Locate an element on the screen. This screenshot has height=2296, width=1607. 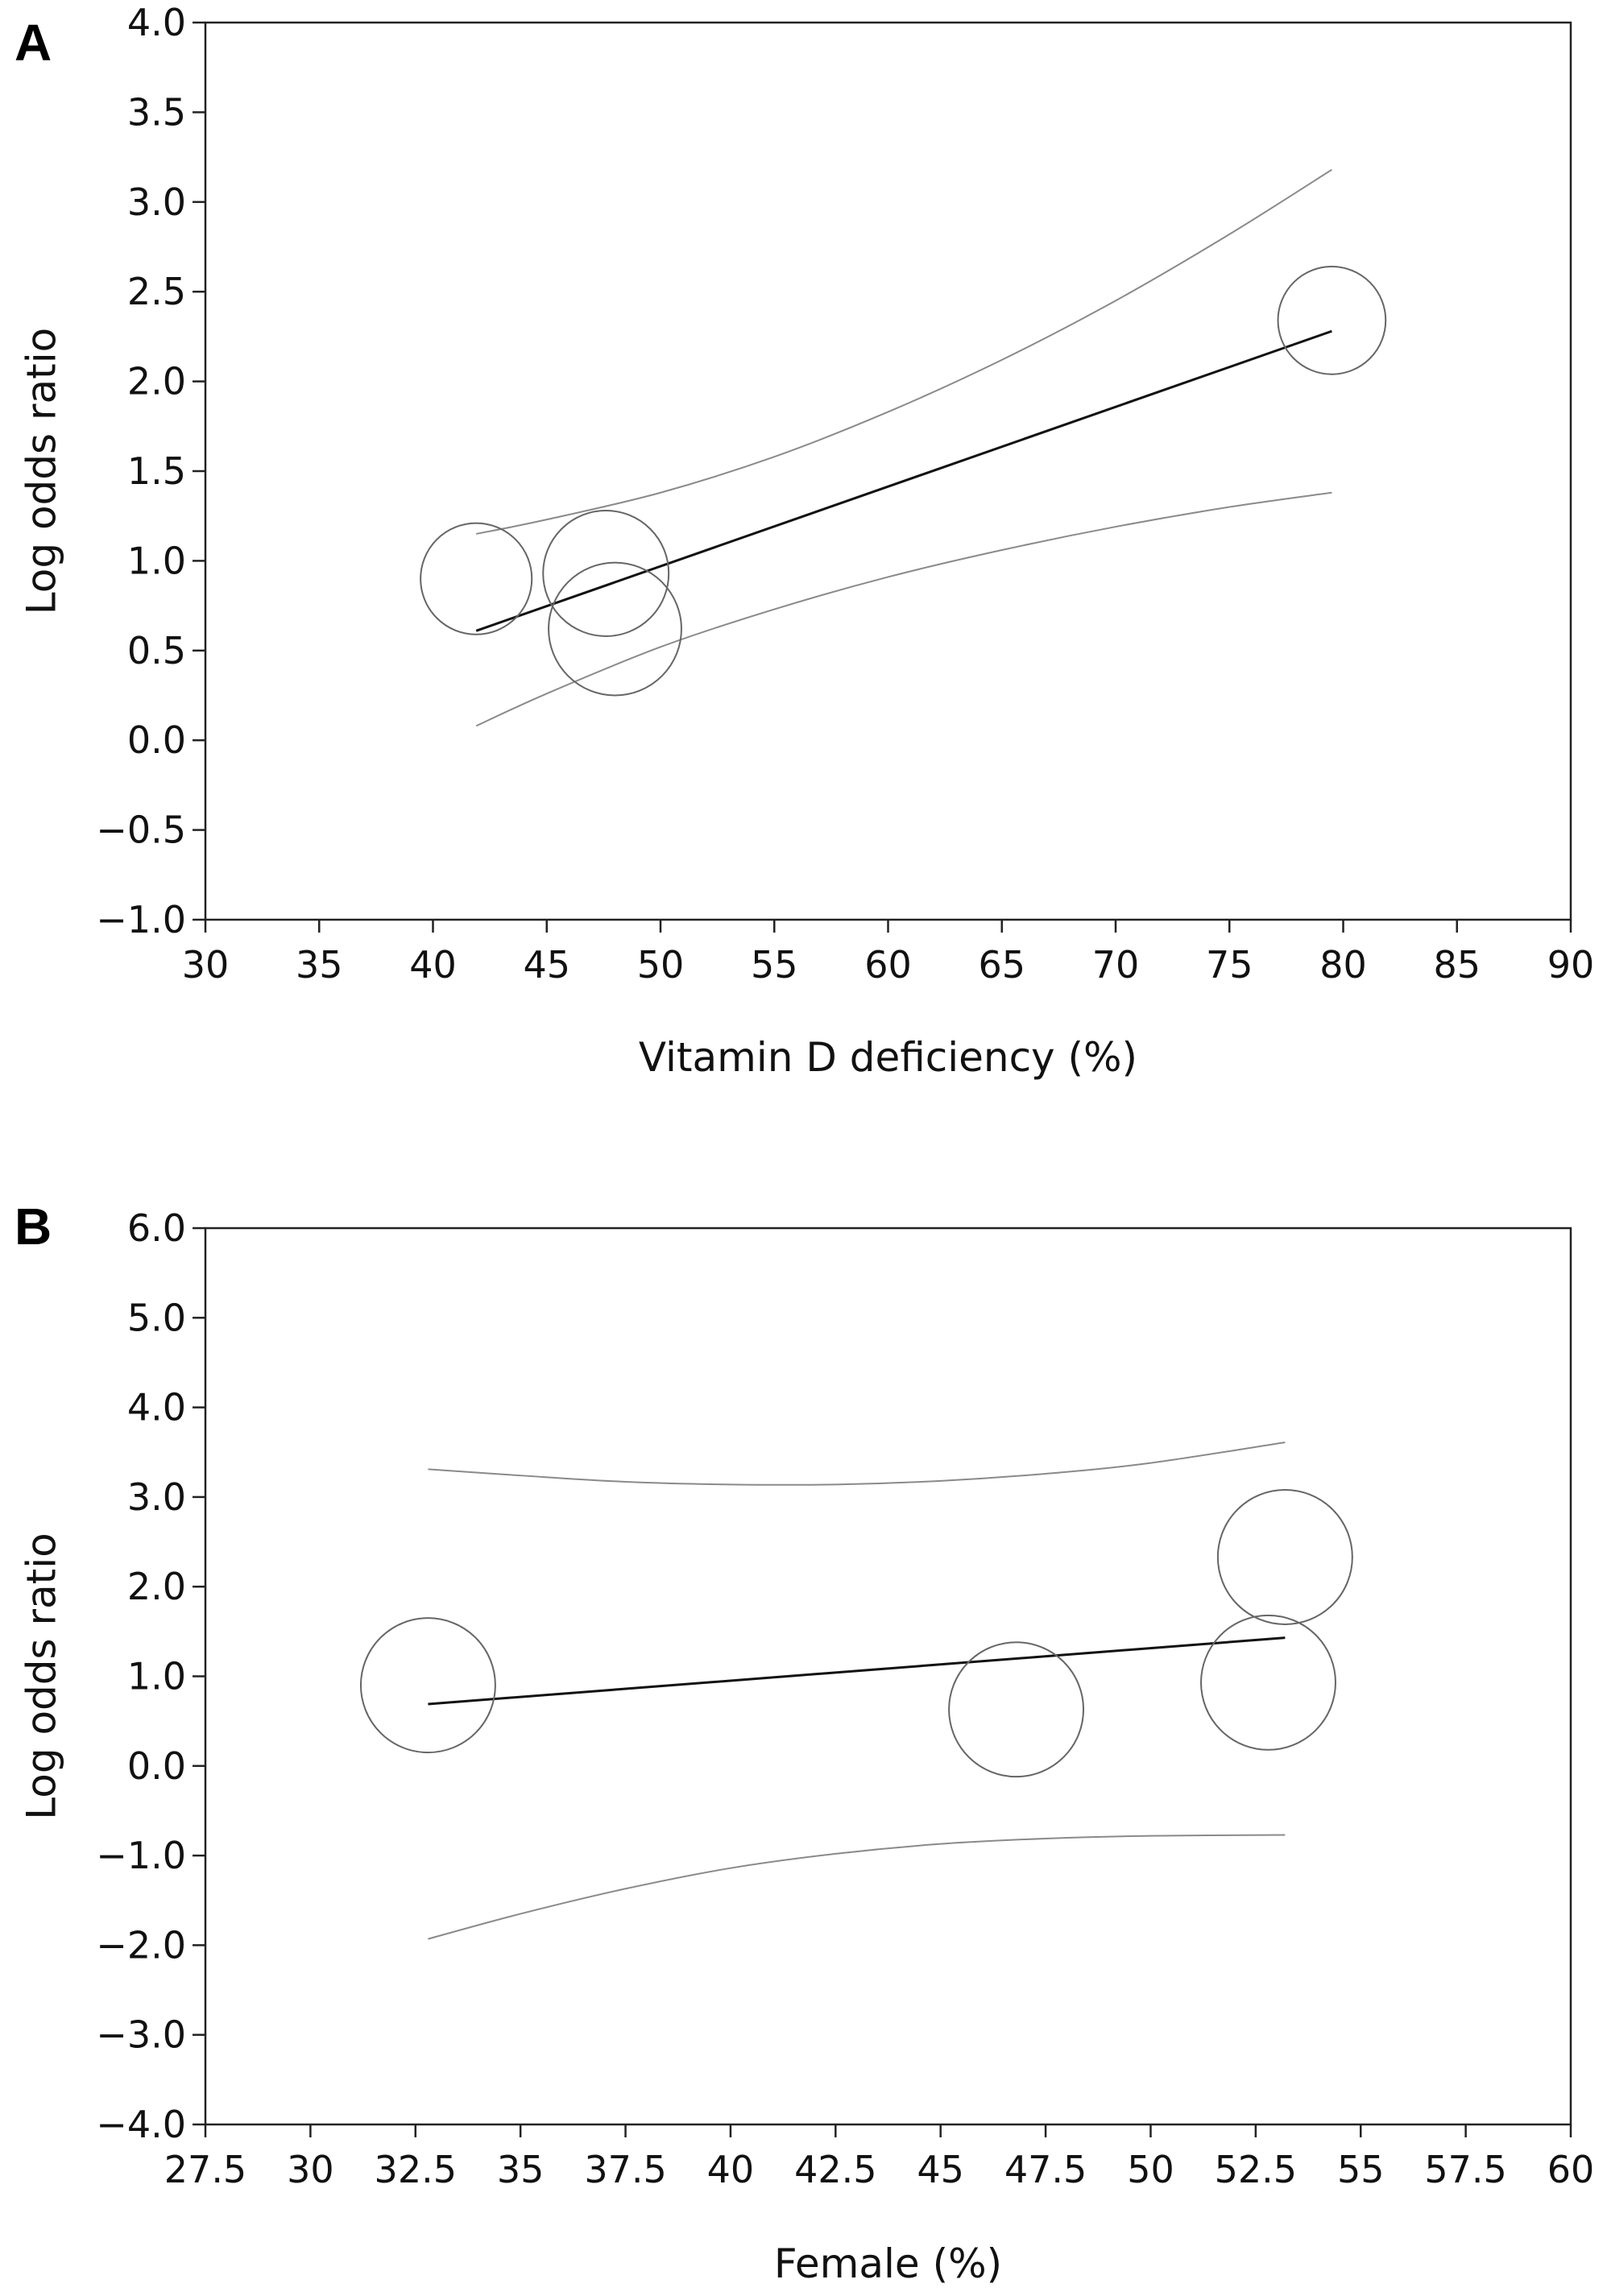
y-tick-label: 0.5 is located at coordinates (156, 650).